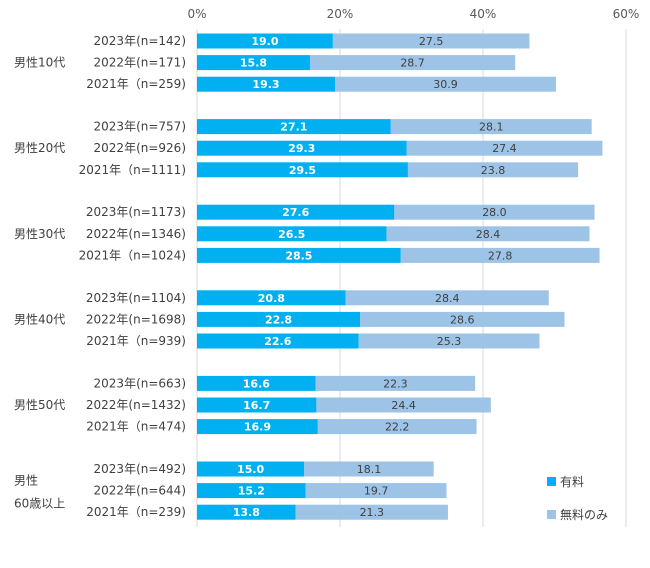  What do you see at coordinates (136, 212) in the screenshot?
I see `row-label: 2023年(n=1173)` at bounding box center [136, 212].